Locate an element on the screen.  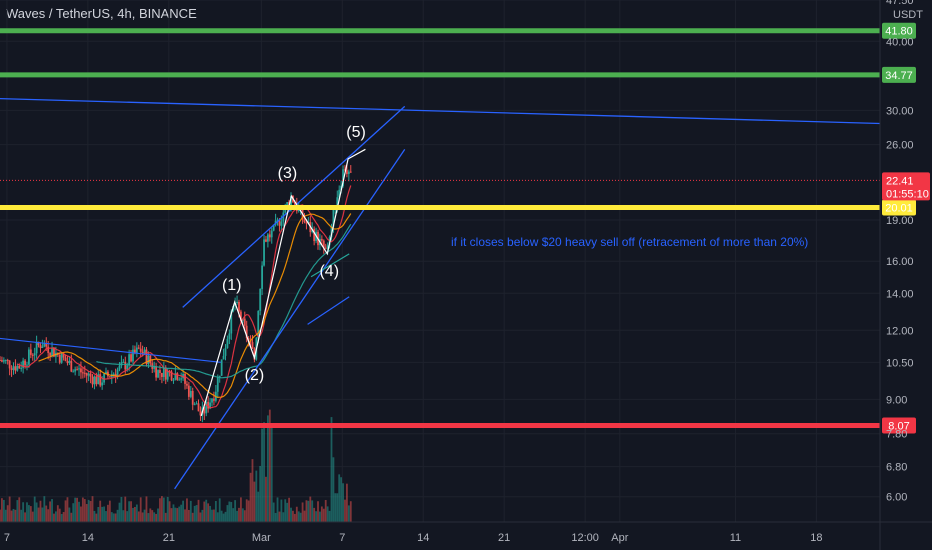
time-axis: 7 14 21 Mar 7 14 21 12:00 Apr 11 18 is located at coordinates (466, 532).